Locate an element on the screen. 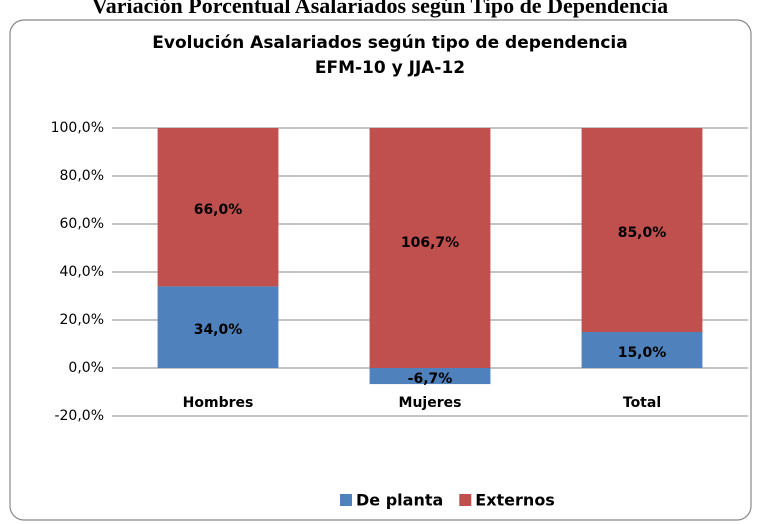 This screenshot has height=524, width=760. data-label: 106,7% is located at coordinates (430, 243).